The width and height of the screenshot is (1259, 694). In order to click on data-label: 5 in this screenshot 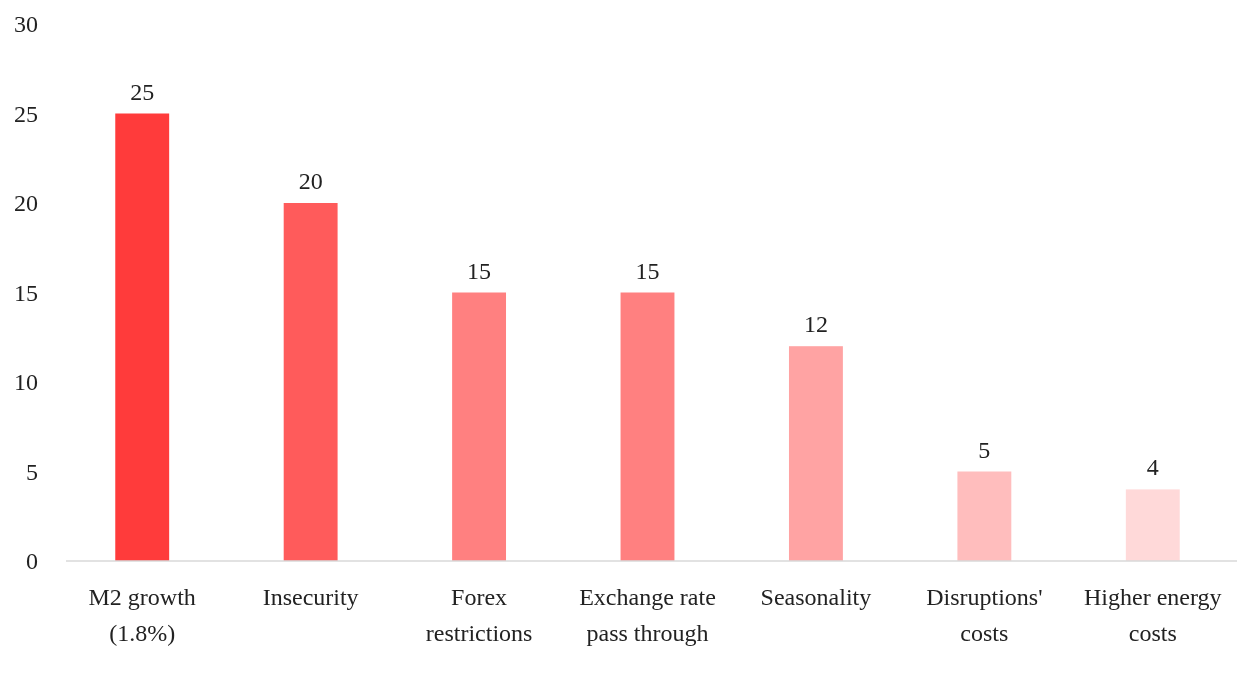, I will do `click(984, 449)`.